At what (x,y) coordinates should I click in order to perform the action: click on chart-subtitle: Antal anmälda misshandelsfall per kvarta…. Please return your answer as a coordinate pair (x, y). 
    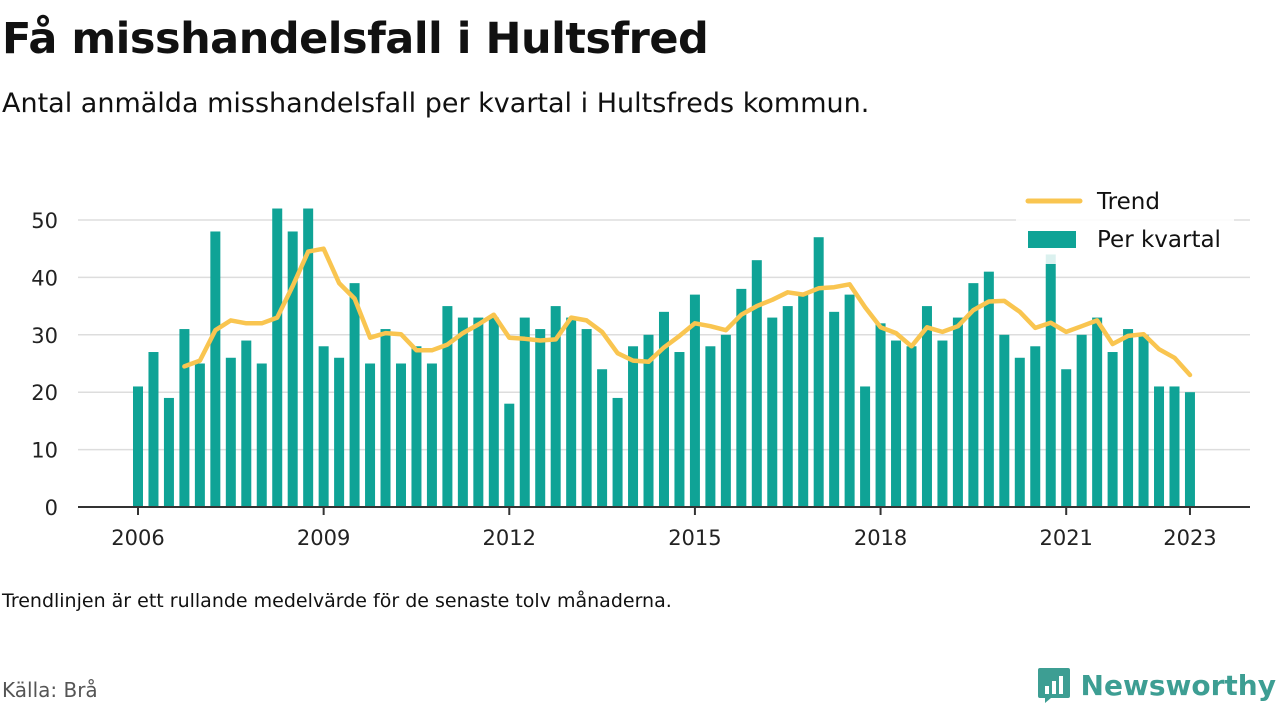
    Looking at the image, I should click on (436, 103).